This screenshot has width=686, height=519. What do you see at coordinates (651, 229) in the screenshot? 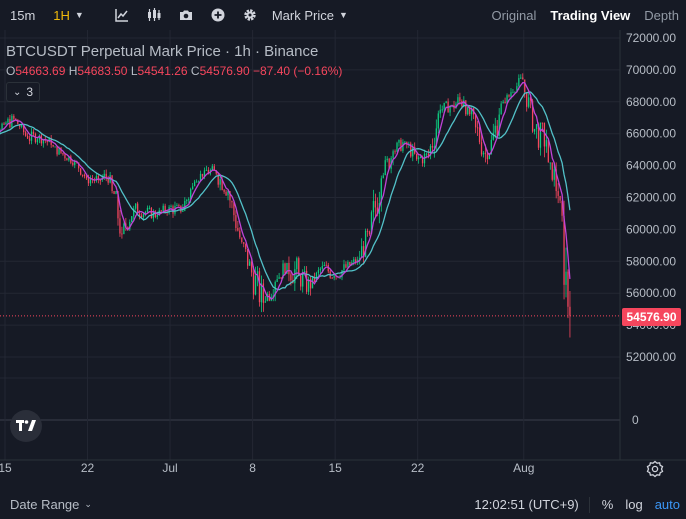
I see `price-tick-label: 60000.00` at bounding box center [651, 229].